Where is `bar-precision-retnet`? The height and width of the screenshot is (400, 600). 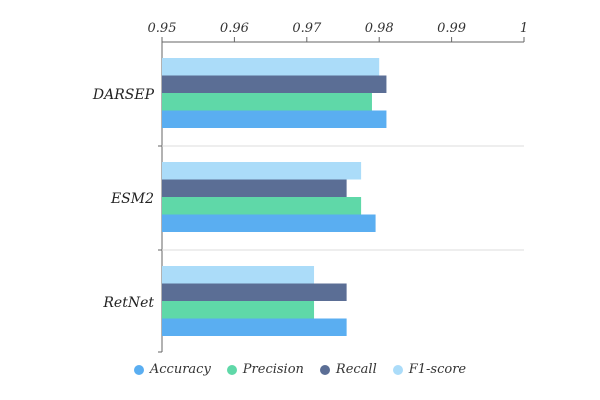 bar-precision-retnet is located at coordinates (238, 310).